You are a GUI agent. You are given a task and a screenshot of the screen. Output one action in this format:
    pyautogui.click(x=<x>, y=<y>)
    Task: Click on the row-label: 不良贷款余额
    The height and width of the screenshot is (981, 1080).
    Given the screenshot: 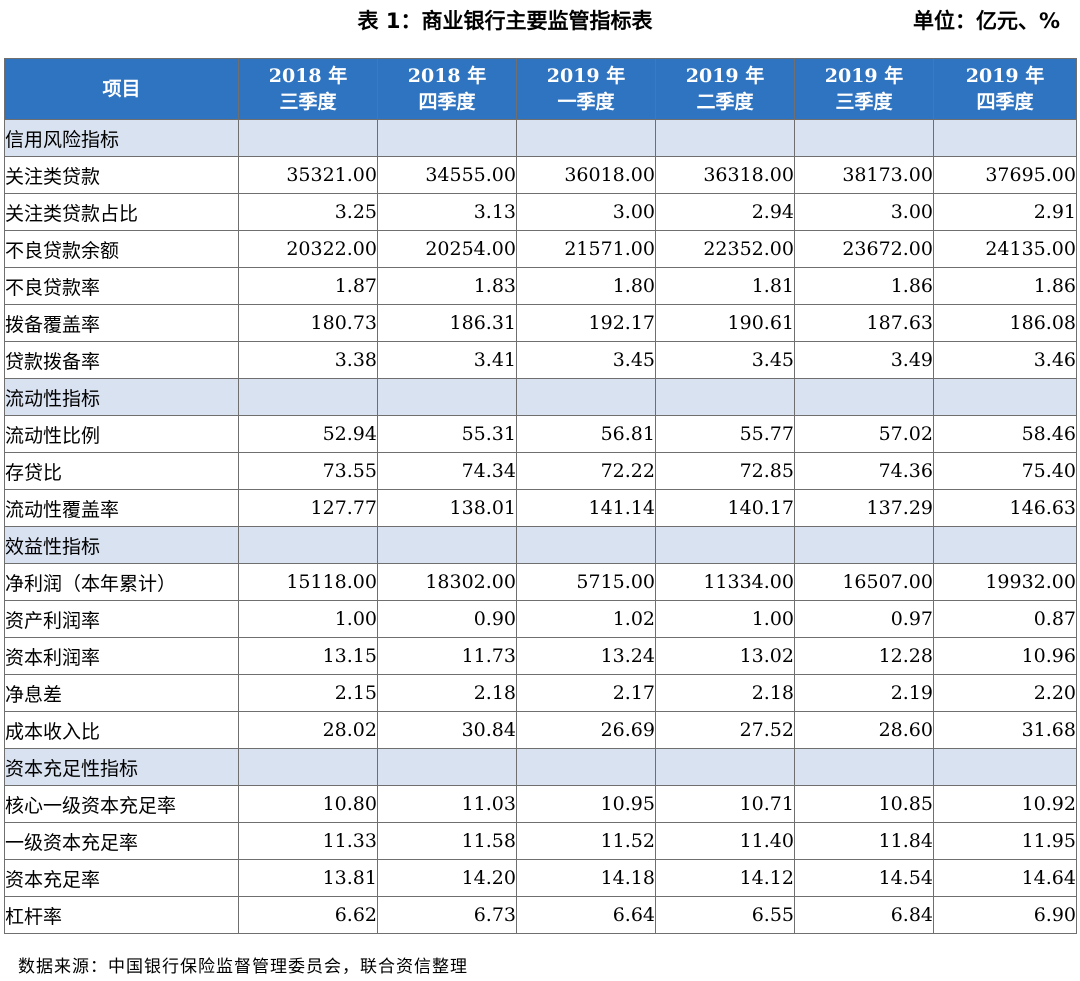 What is the action you would take?
    pyautogui.click(x=121, y=249)
    